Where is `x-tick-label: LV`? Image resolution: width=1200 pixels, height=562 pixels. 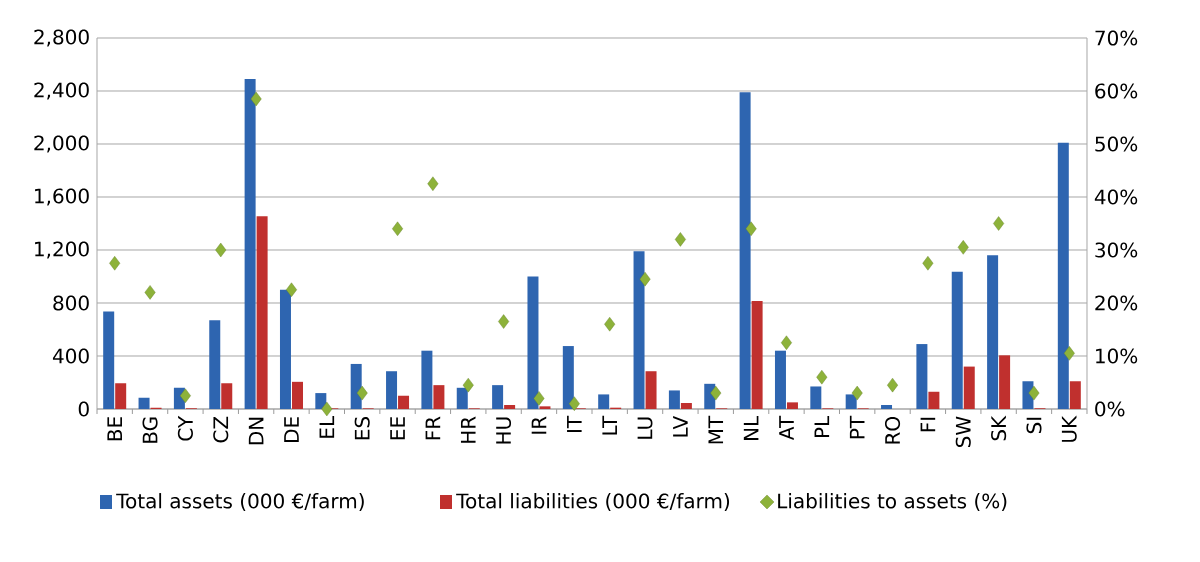 x-tick-label: LV is located at coordinates (680, 426).